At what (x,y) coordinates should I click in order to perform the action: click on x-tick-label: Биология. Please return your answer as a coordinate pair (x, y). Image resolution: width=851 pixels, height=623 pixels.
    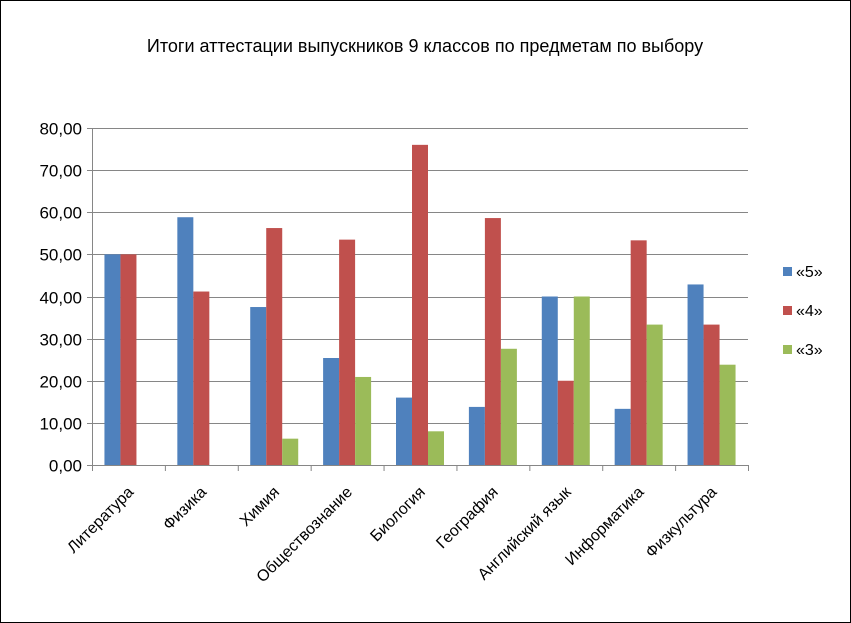
    Looking at the image, I should click on (397, 514).